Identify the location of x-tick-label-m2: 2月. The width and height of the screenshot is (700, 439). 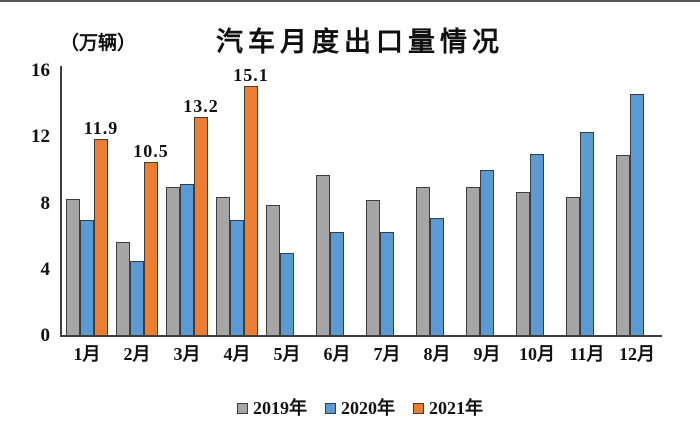
(137, 354).